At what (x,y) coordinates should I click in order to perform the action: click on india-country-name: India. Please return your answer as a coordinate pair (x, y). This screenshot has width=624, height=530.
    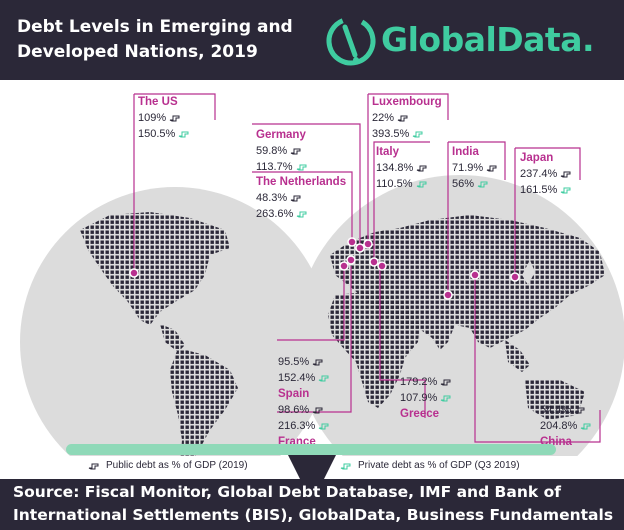
    Looking at the image, I should click on (465, 152).